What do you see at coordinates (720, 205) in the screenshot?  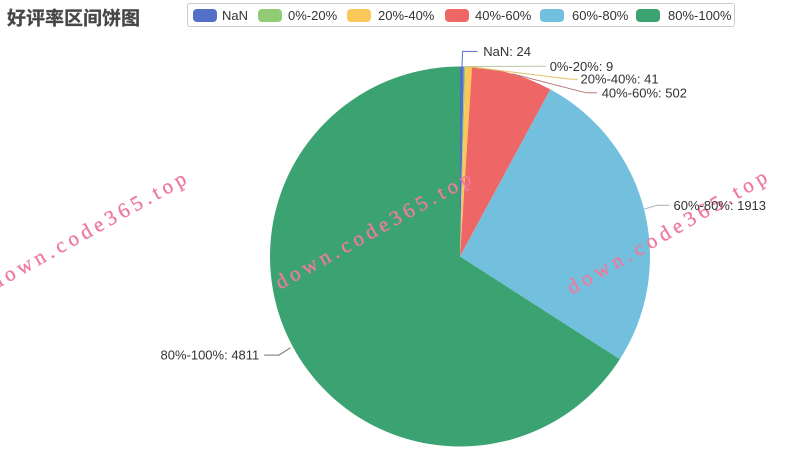 I see `svg-text: 60%-80%: 1913` at bounding box center [720, 205].